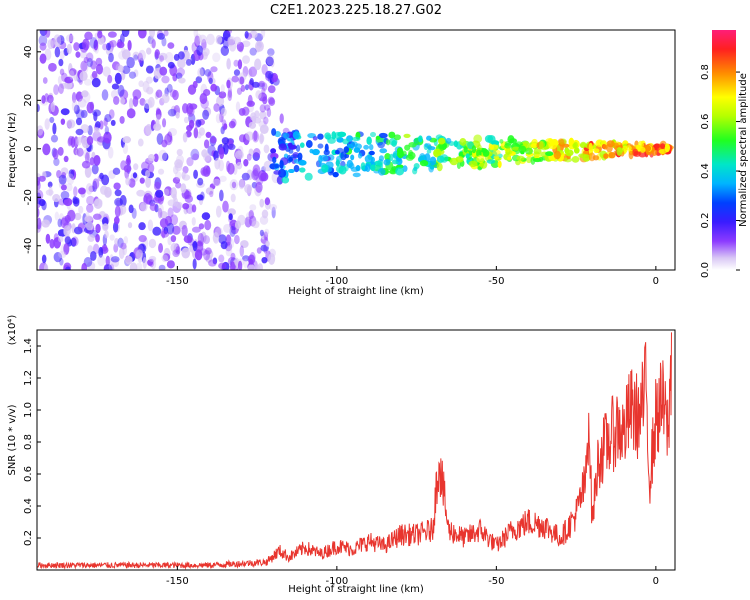 This screenshot has width=750, height=600. Describe the element at coordinates (337, 281) in the screenshot. I see `top-x-tick-label: -100` at that location.